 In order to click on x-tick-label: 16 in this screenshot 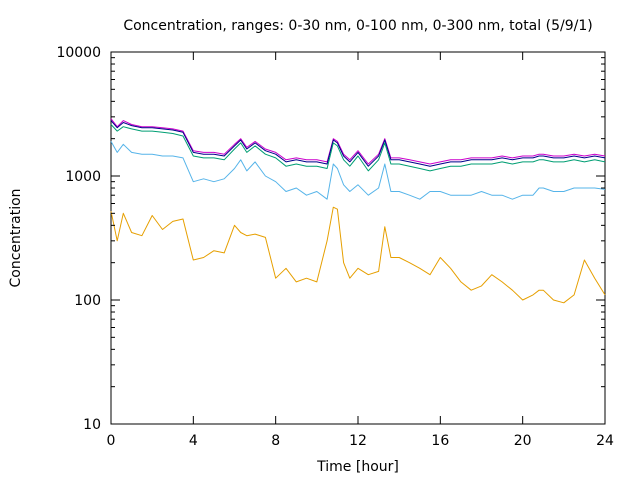, I will do `click(440, 441)`.